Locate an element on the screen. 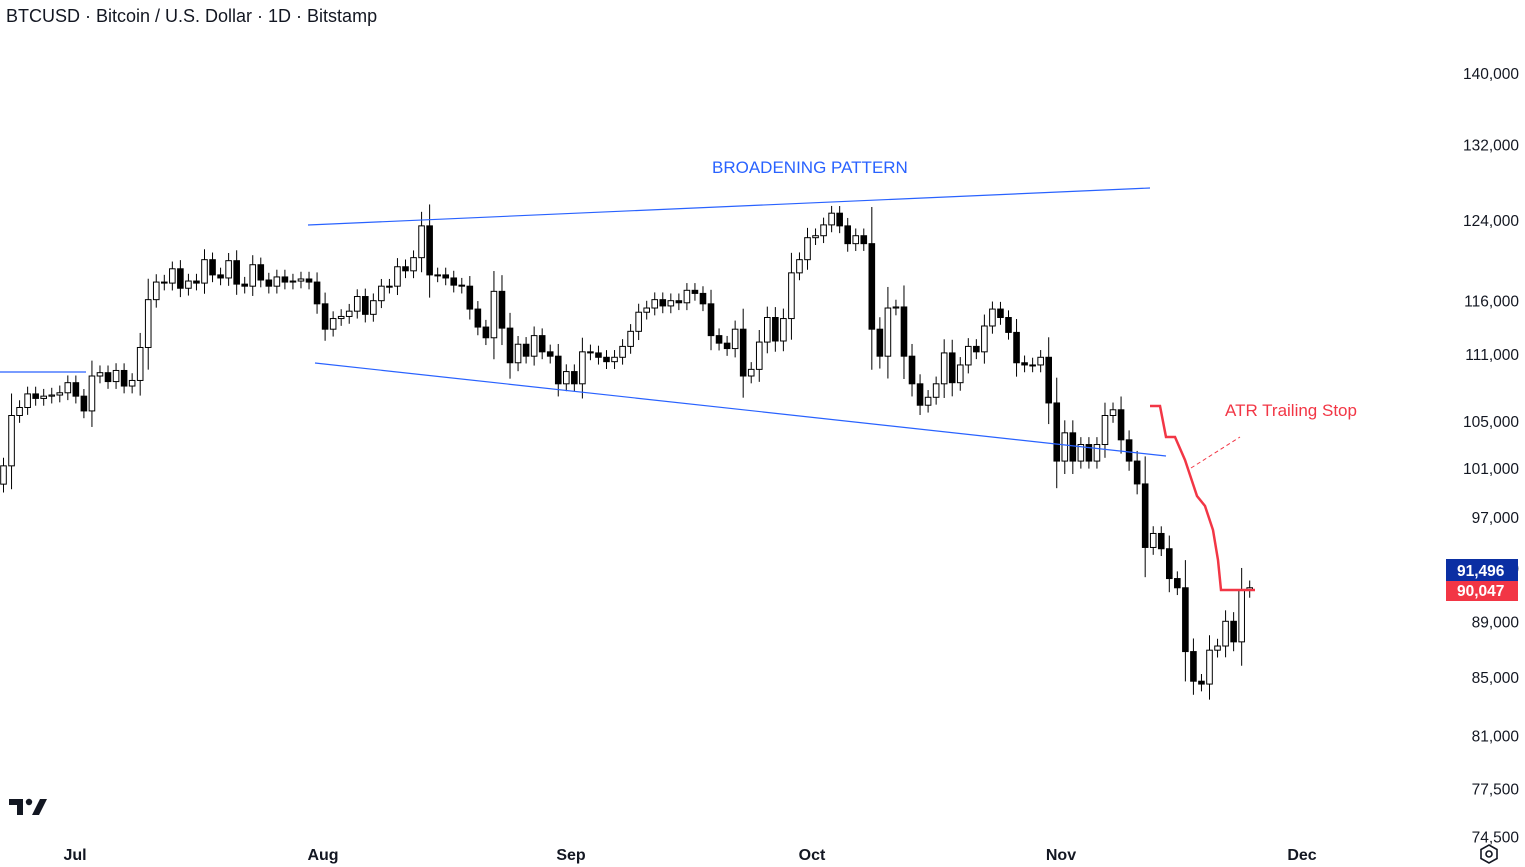  x-tick-label: Oct is located at coordinates (812, 855).